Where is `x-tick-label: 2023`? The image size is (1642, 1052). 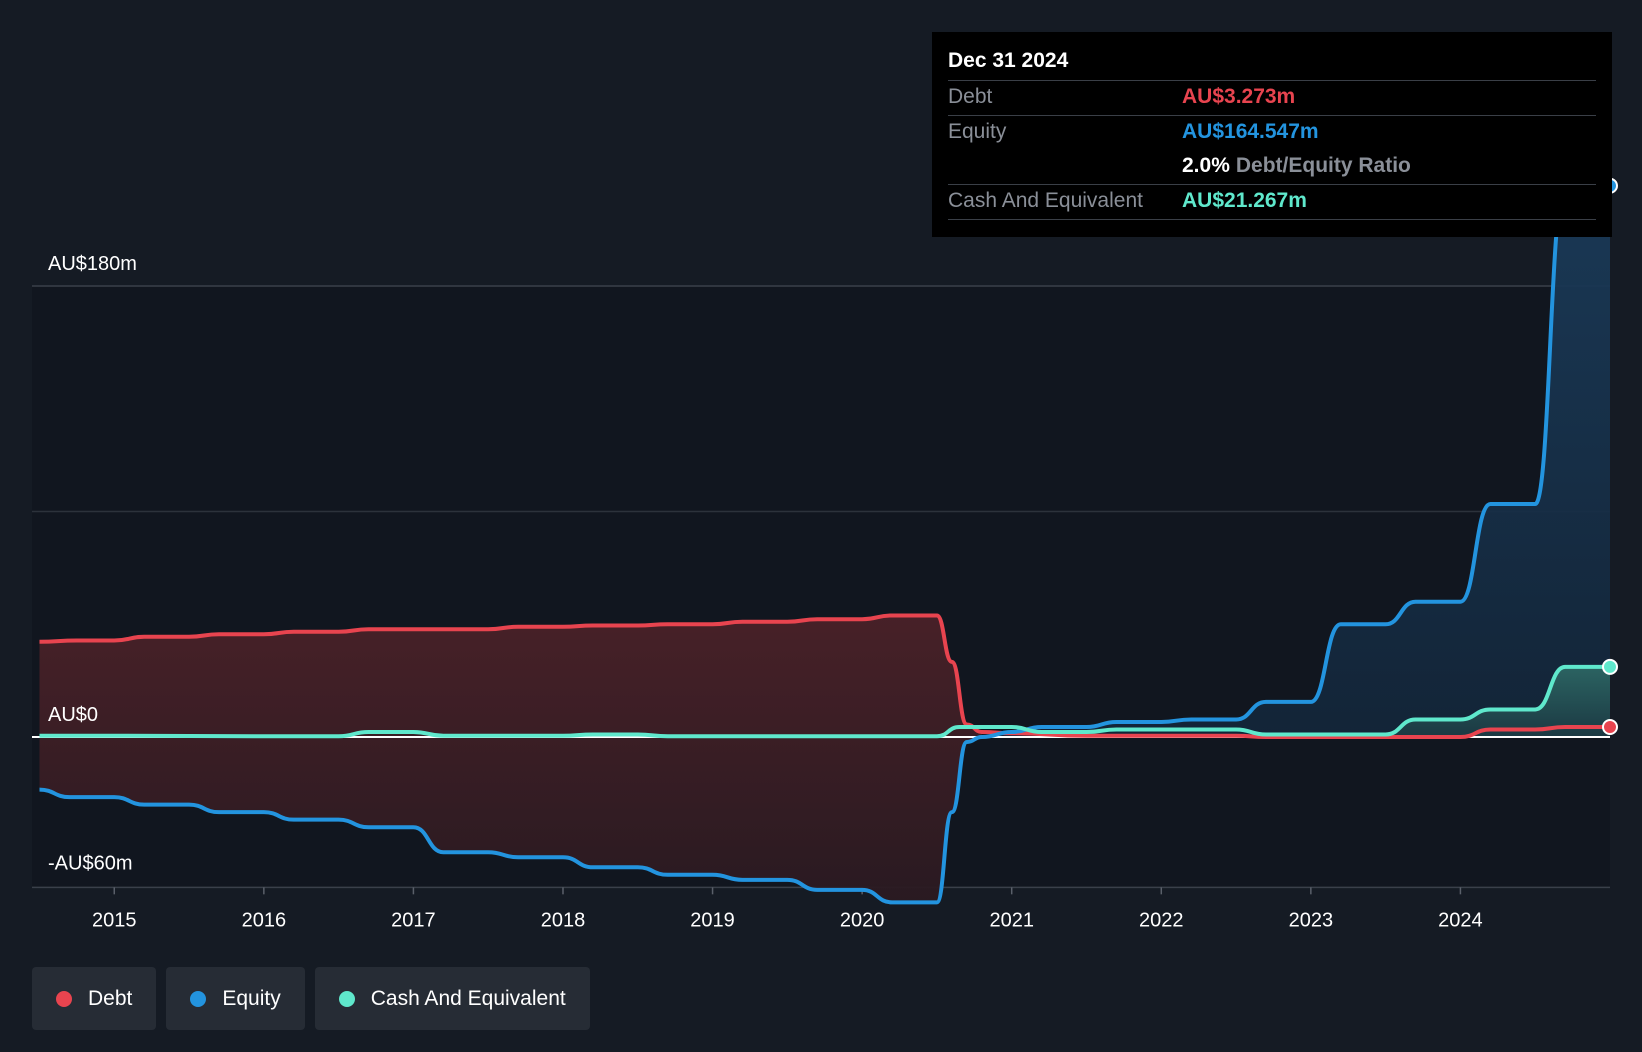 x-tick-label: 2023 is located at coordinates (1311, 920).